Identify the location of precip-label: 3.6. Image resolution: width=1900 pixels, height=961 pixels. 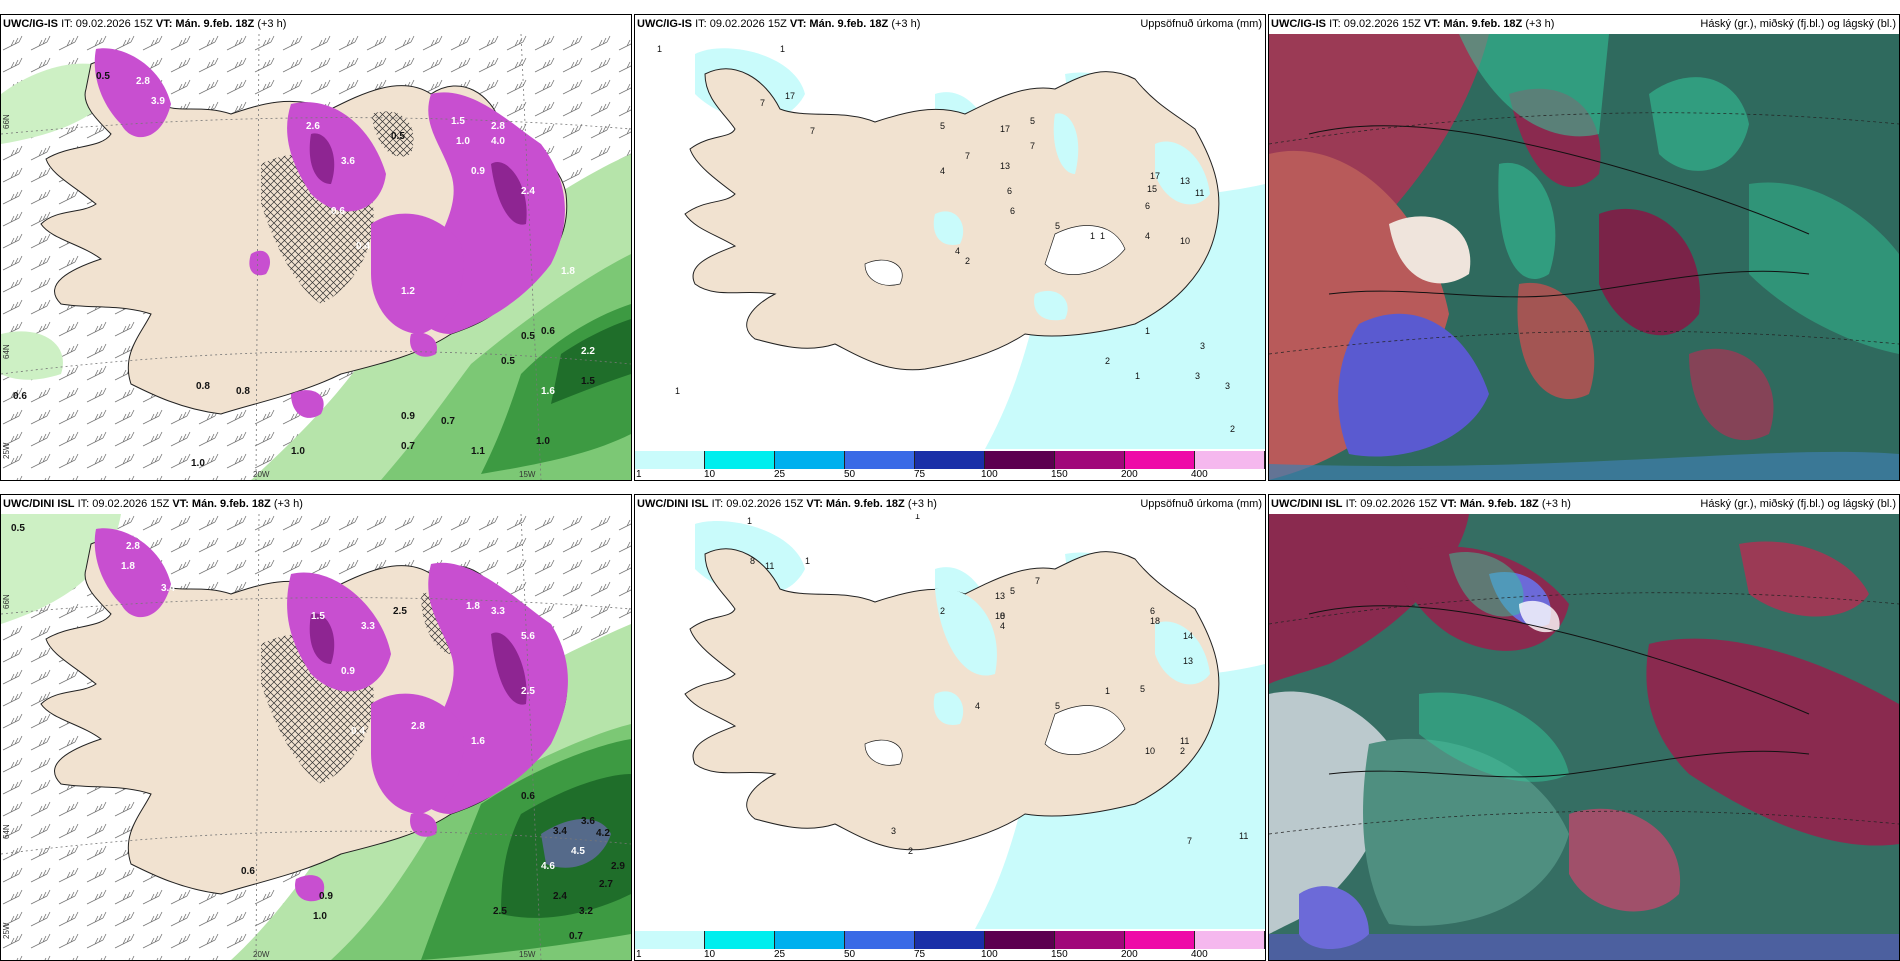
(348, 161).